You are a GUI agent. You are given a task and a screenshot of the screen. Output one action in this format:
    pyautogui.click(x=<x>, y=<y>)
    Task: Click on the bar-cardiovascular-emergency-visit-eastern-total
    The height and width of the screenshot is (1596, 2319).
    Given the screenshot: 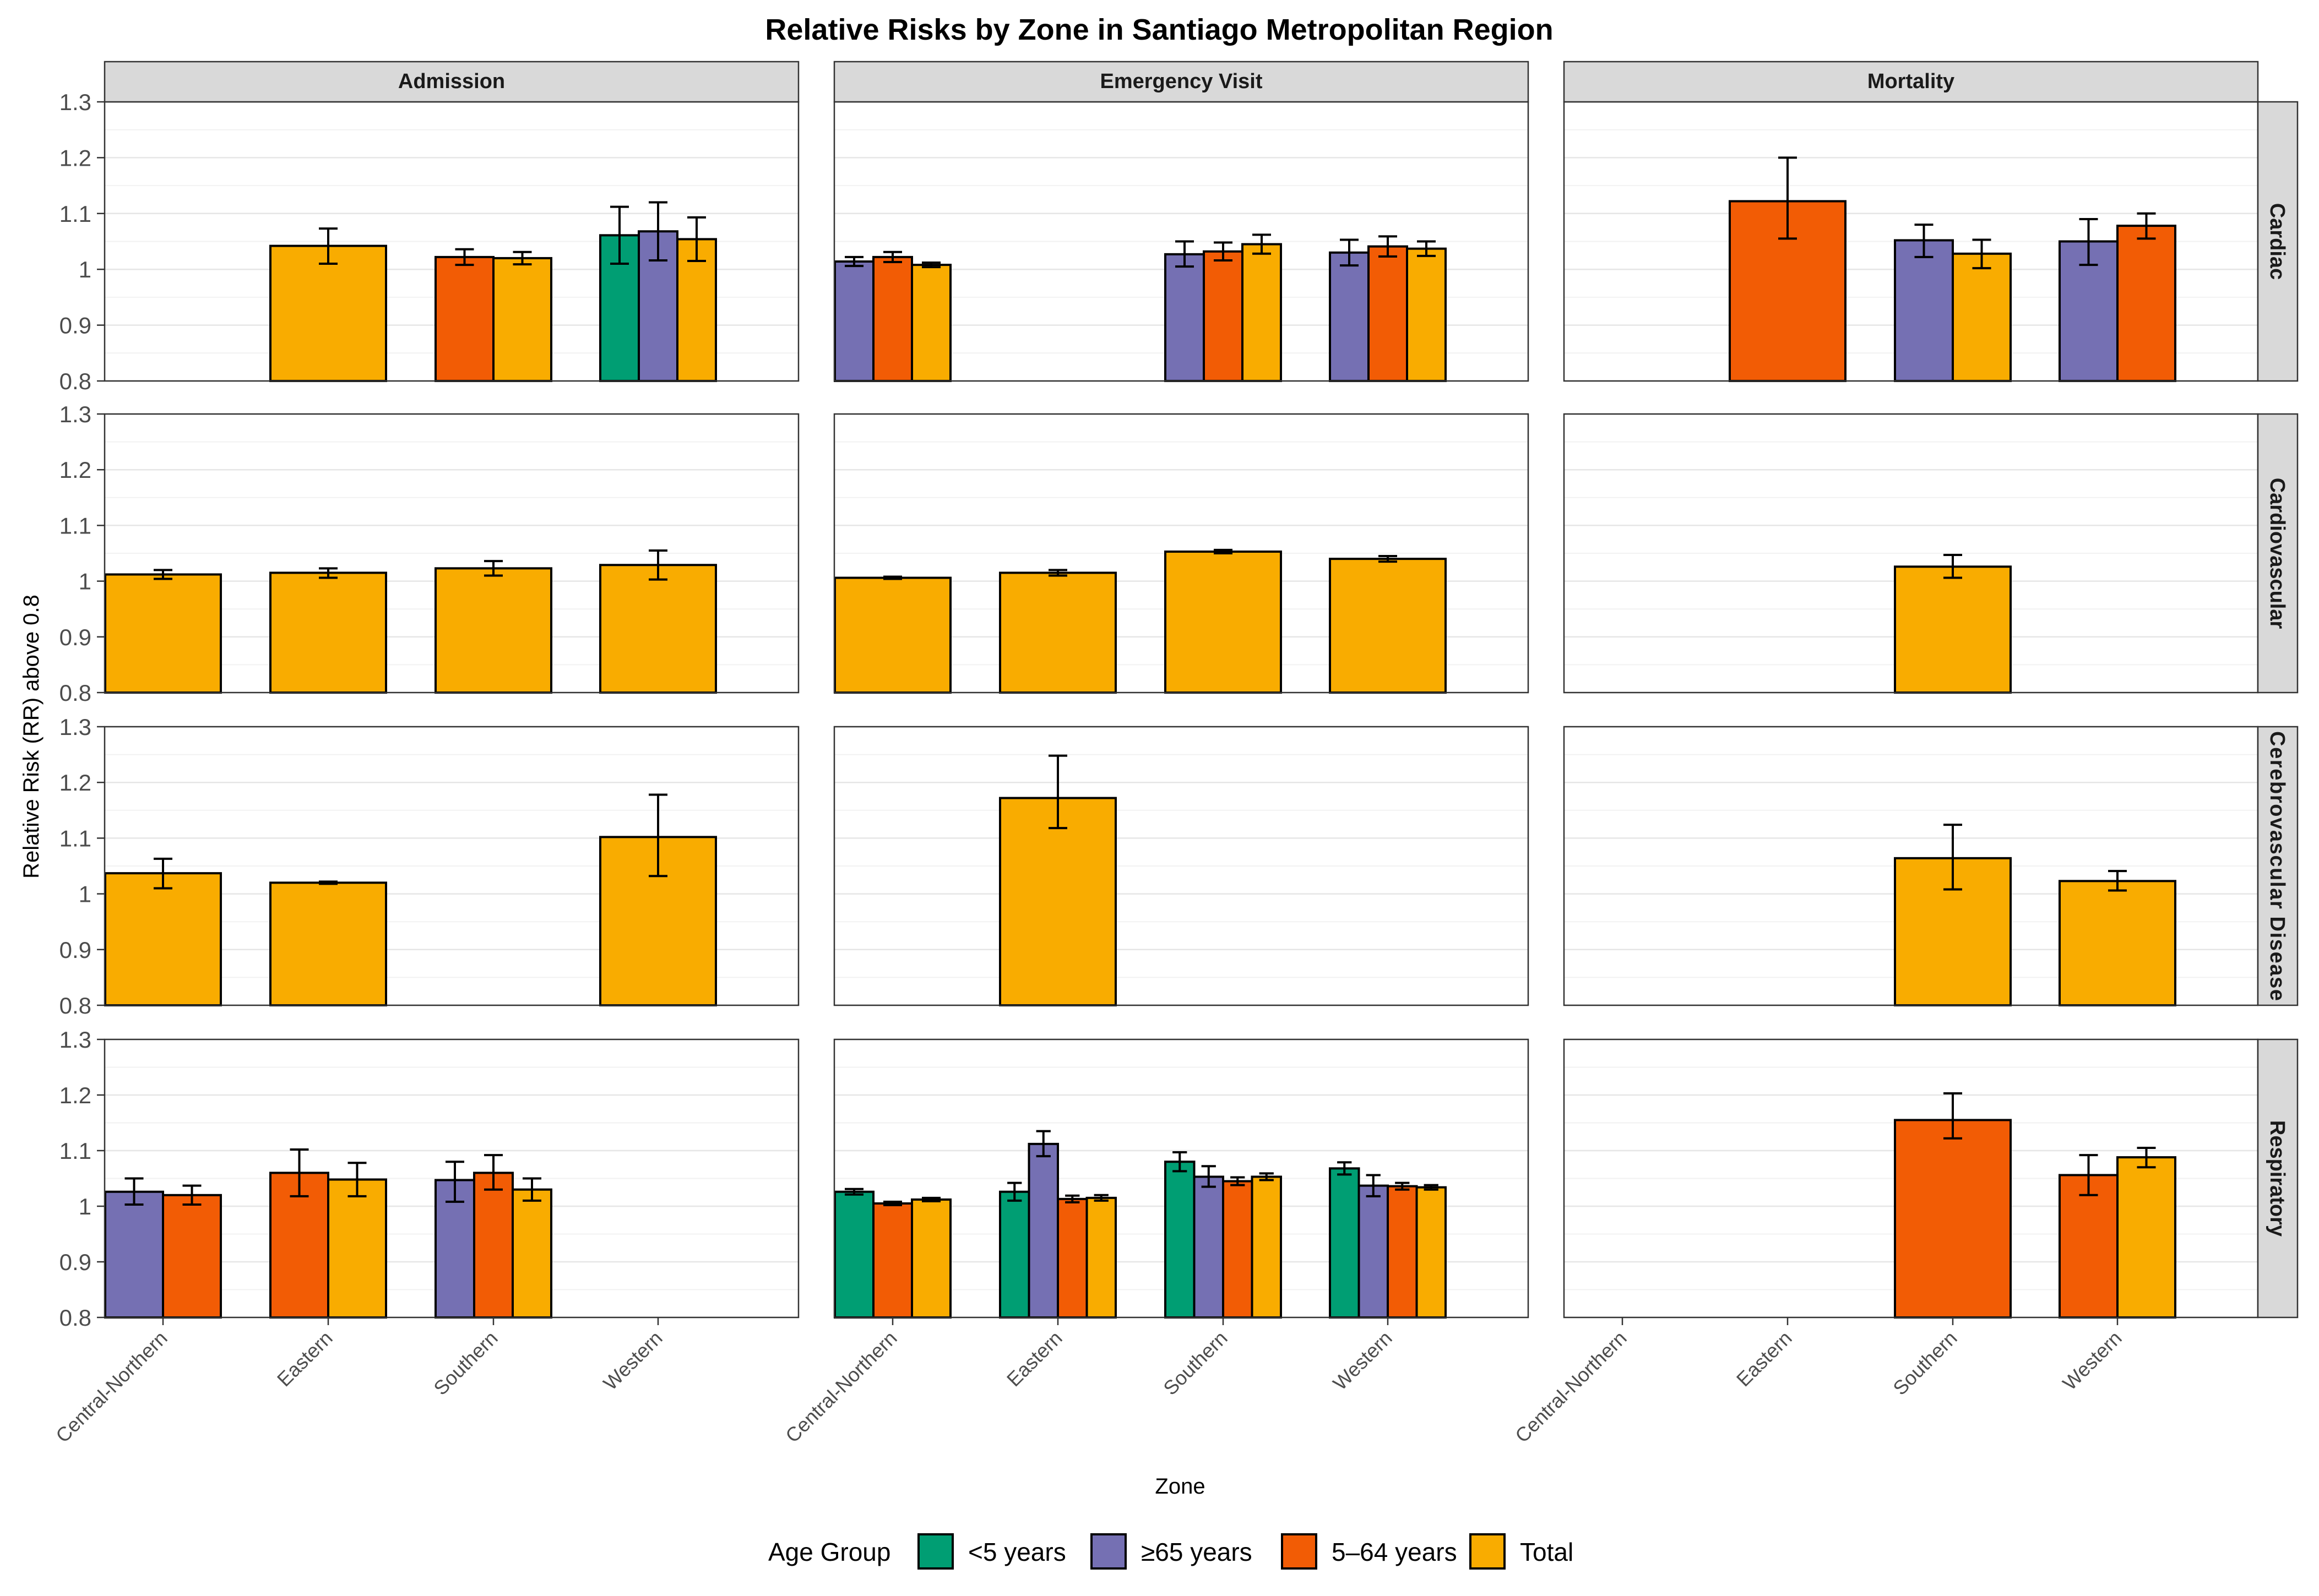 What is the action you would take?
    pyautogui.click(x=1058, y=633)
    